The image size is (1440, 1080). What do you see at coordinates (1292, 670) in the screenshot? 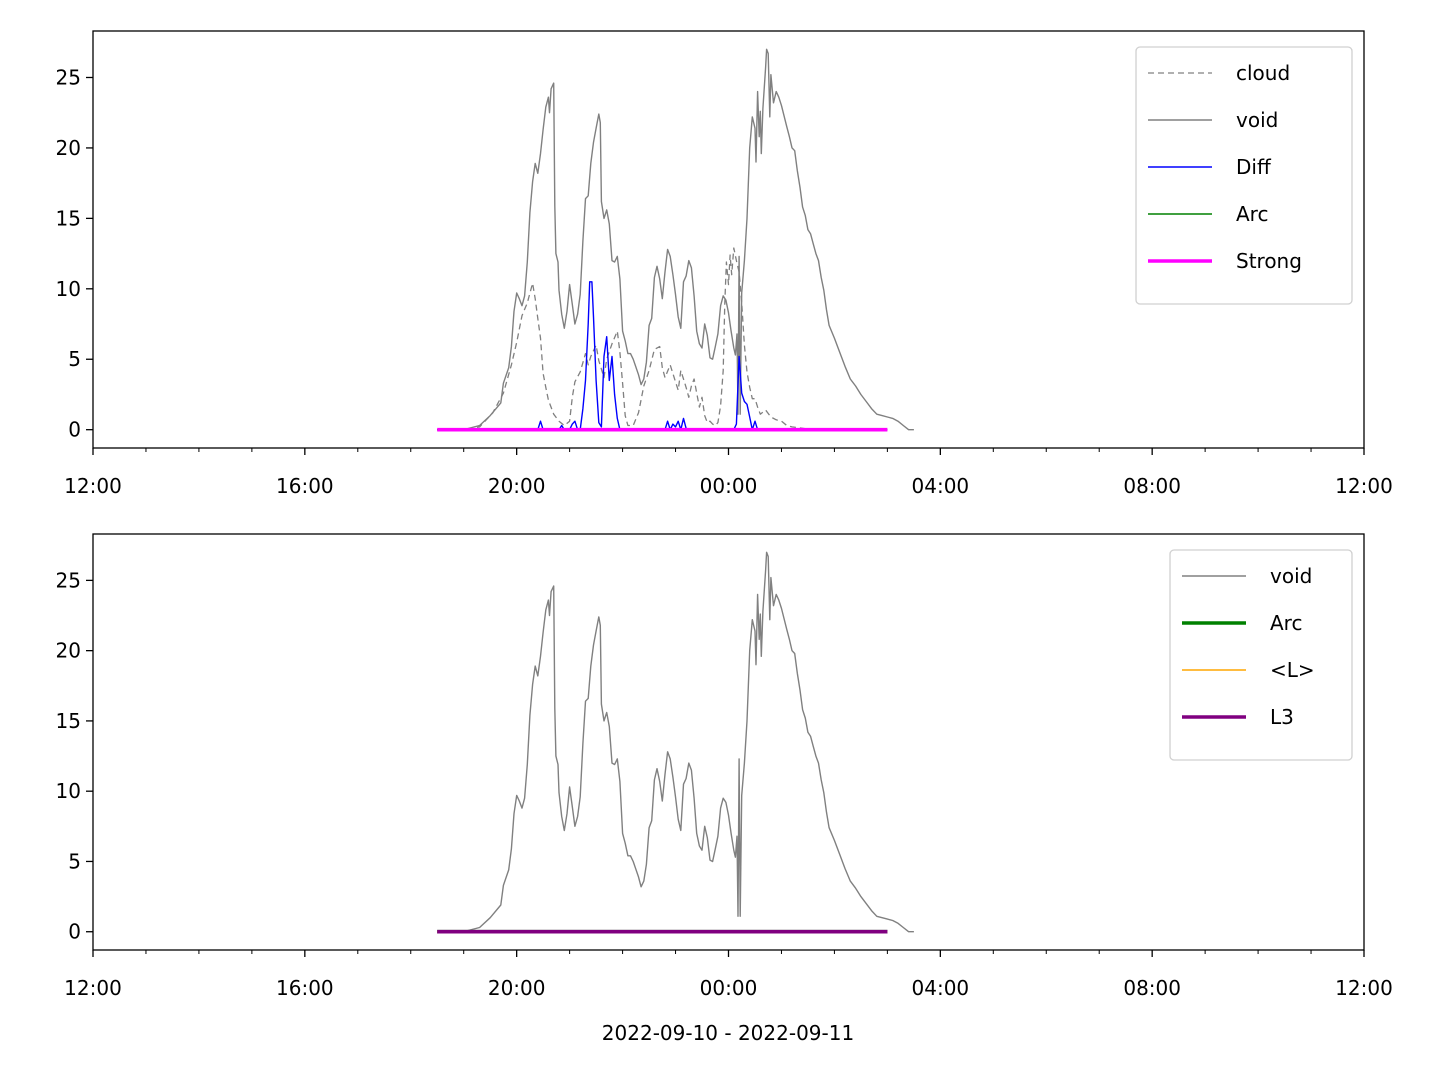
I see `legend-label: <L>` at bounding box center [1292, 670].